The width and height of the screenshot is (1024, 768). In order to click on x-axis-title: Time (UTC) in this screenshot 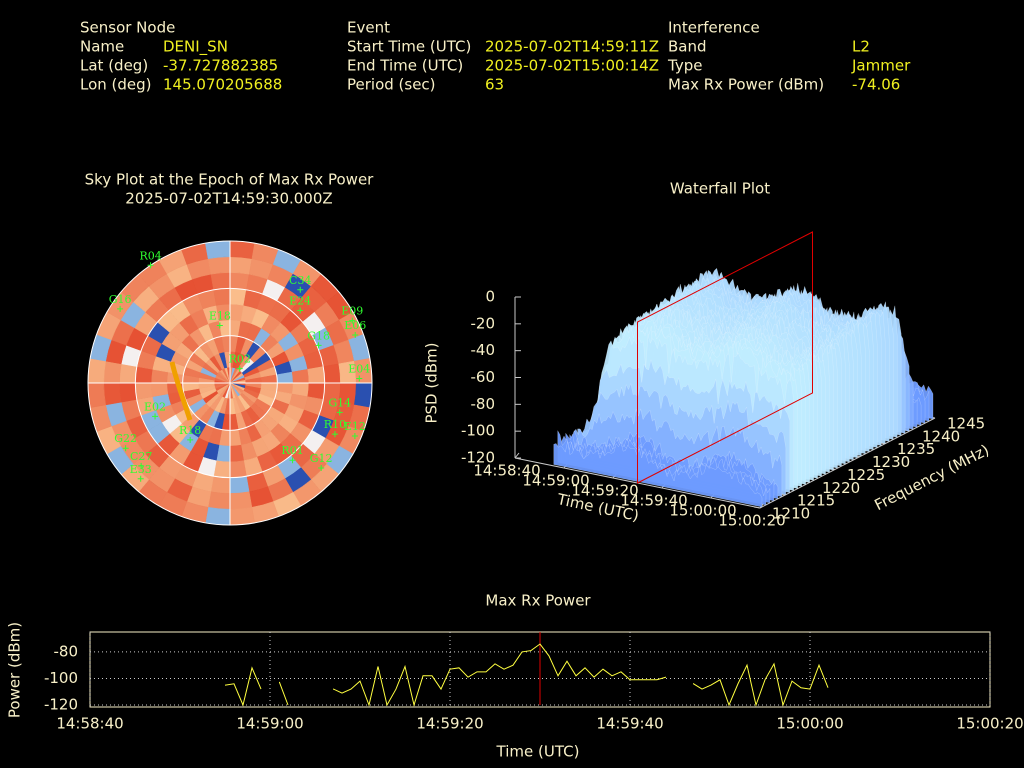, I will do `click(538, 752)`.